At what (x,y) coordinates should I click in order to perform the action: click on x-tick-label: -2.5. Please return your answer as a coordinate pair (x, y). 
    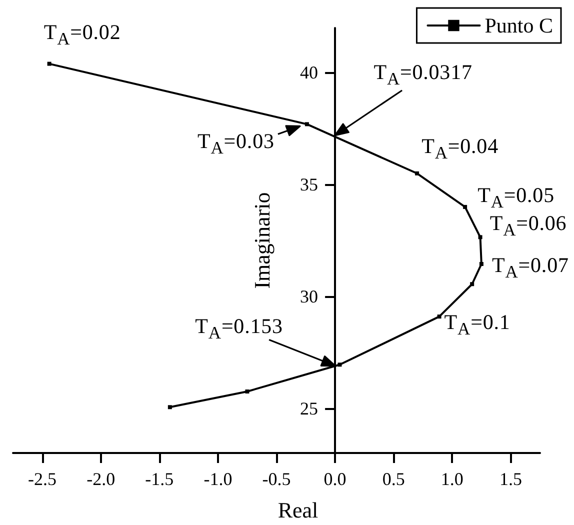
    Looking at the image, I should click on (42, 479).